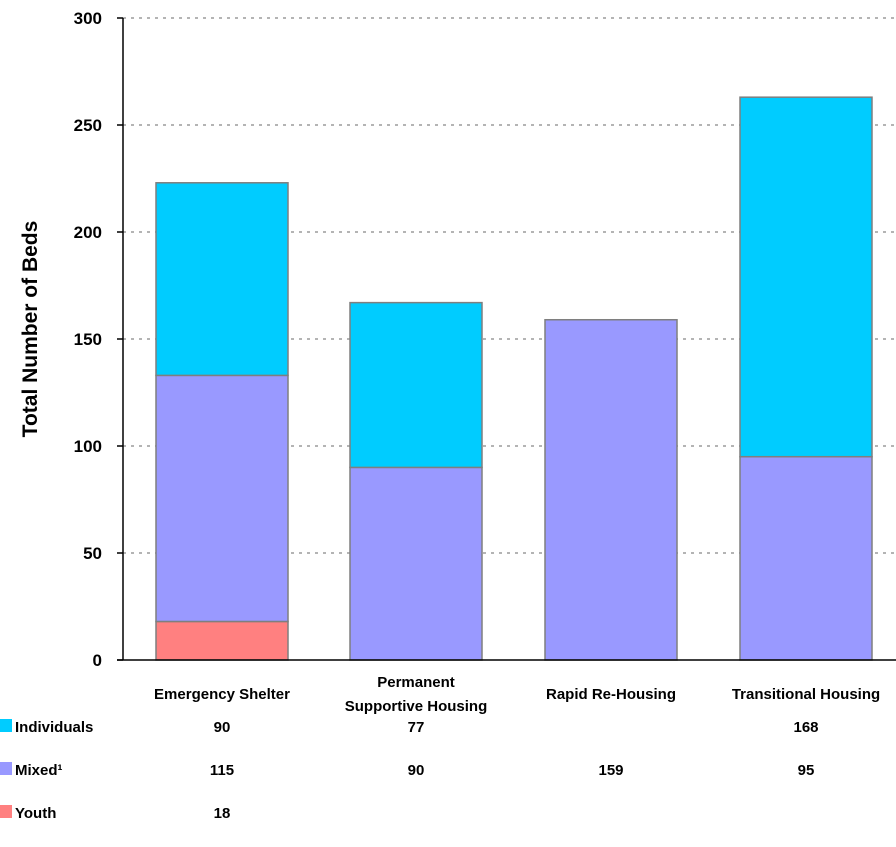 The width and height of the screenshot is (896, 847). What do you see at coordinates (35, 813) in the screenshot?
I see `series-label: Youth` at bounding box center [35, 813].